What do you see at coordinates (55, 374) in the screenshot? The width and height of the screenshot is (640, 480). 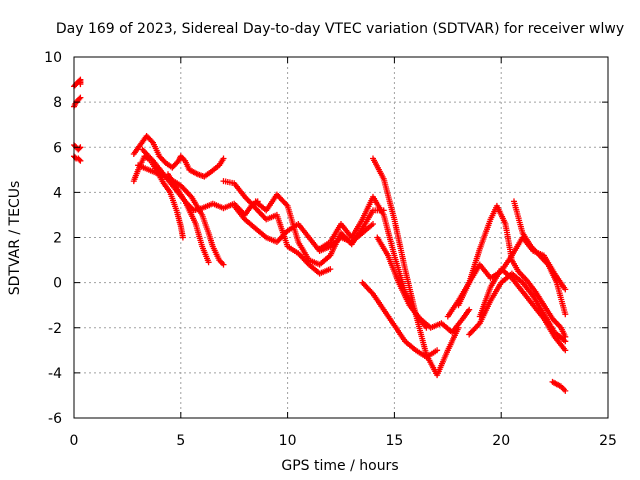 I see `y-tick-label: -4` at bounding box center [55, 374].